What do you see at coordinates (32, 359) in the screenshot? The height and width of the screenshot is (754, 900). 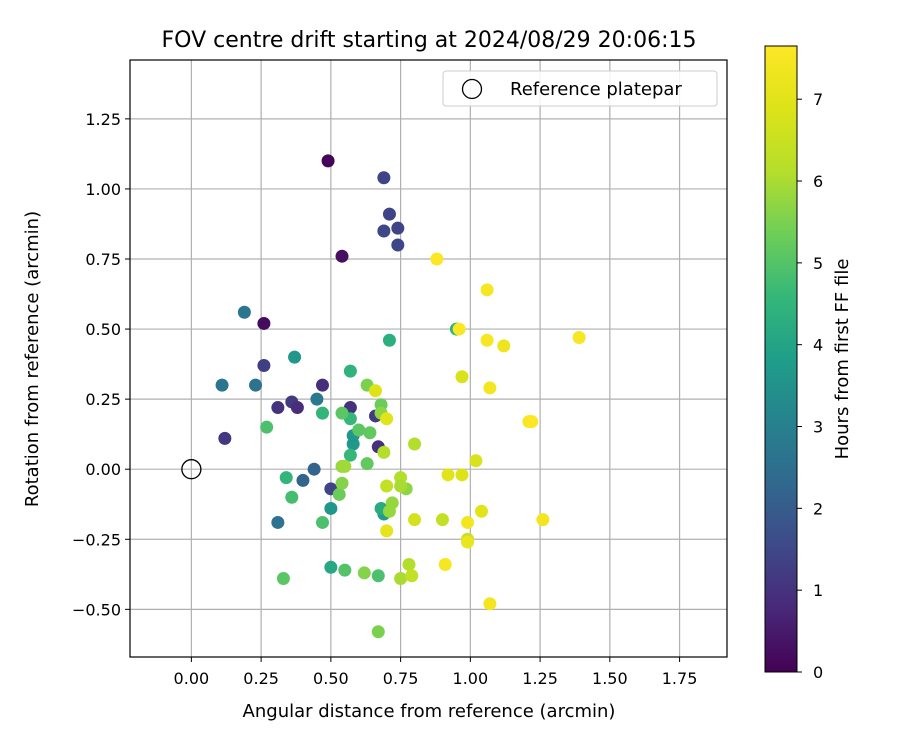 I see `y-axis-label: Rotation from reference (arcmin)` at bounding box center [32, 359].